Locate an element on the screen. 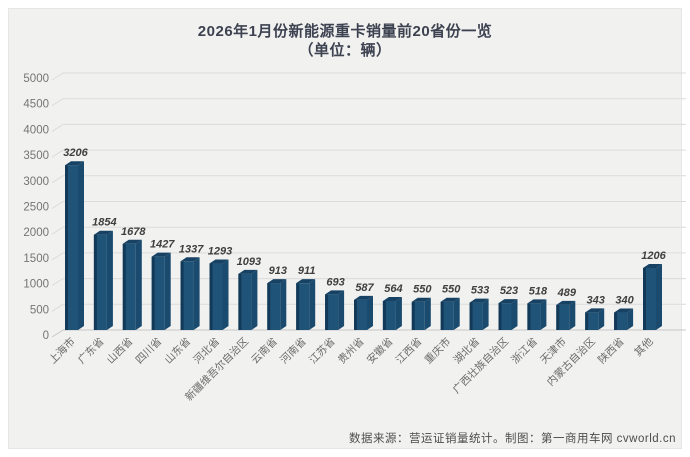 The image size is (690, 457). x-category-label: 江西省 is located at coordinates (408, 350).